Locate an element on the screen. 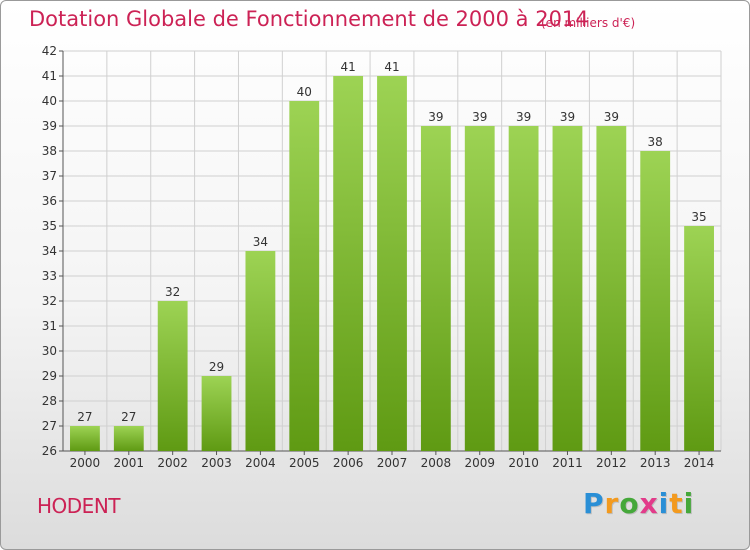 This screenshot has height=550, width=750. x-tick-label: 2007 is located at coordinates (392, 463).